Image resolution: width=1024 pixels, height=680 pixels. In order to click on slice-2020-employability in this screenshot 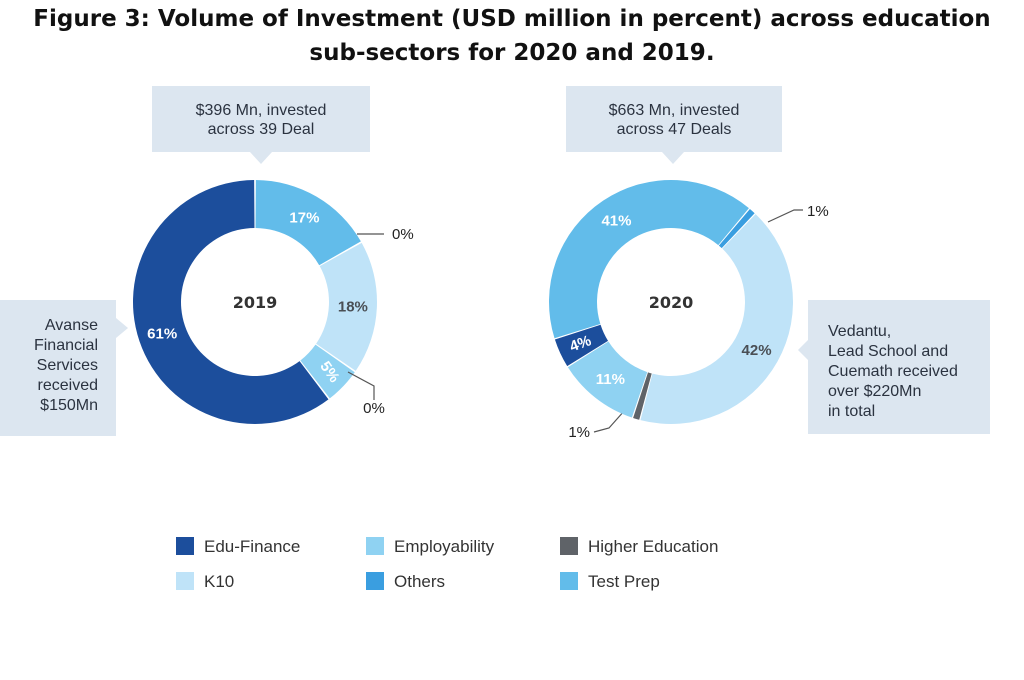, I will do `click(607, 379)`.